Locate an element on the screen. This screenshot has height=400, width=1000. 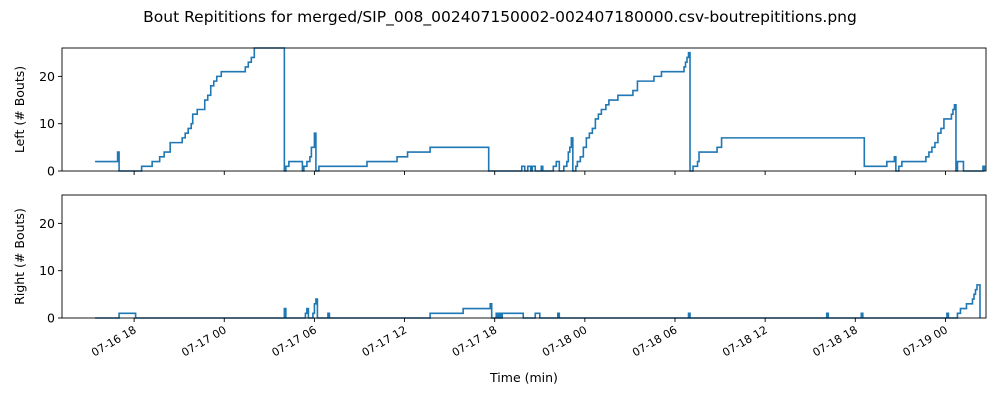
x-tick-label-5: 07-18 00 is located at coordinates (564, 341).